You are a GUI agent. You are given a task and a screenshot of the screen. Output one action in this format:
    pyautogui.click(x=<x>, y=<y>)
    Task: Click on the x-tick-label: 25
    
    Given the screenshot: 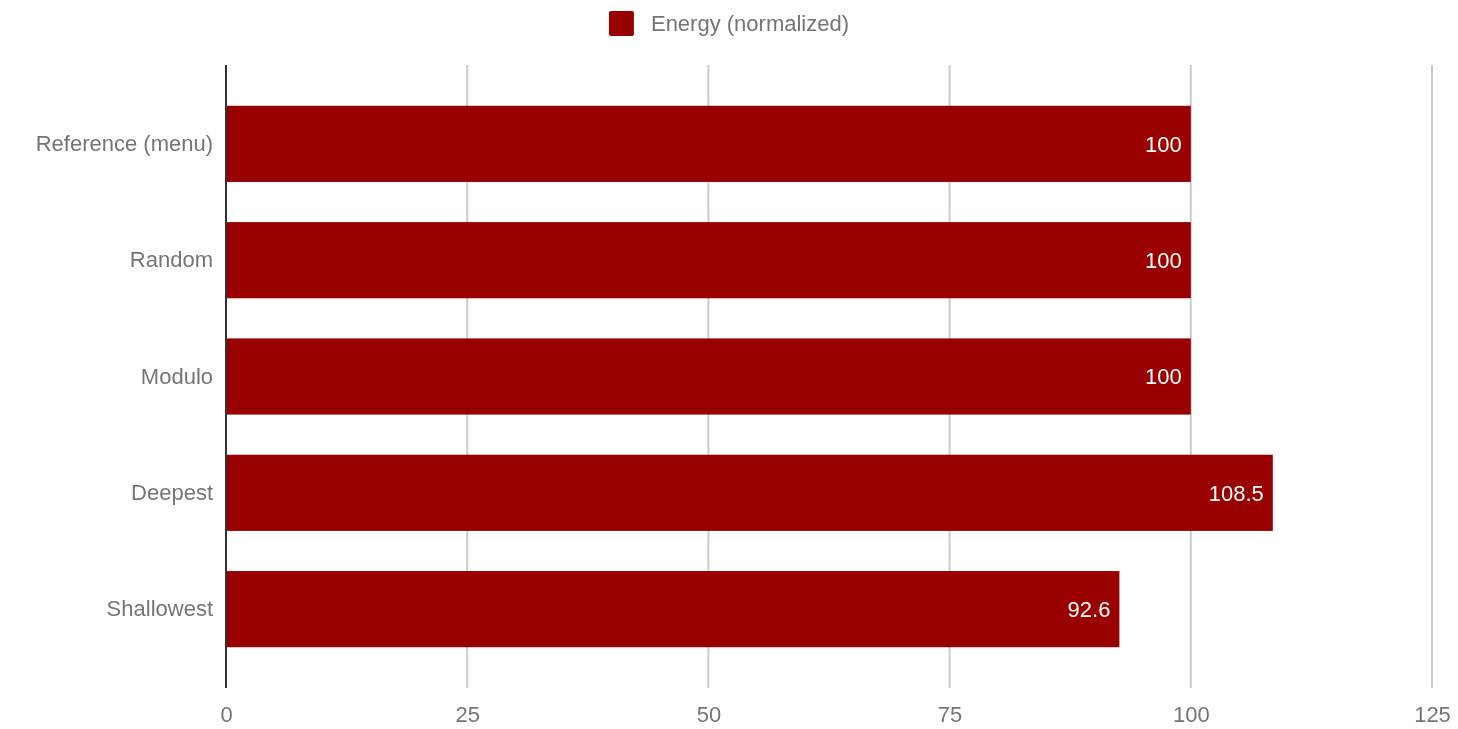 What is the action you would take?
    pyautogui.click(x=467, y=714)
    